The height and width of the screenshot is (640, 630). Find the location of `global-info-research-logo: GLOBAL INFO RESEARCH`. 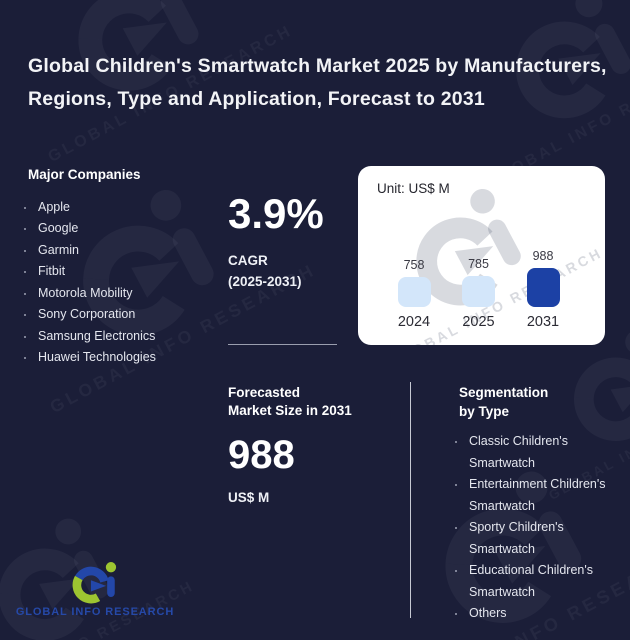

global-info-research-logo: GLOBAL INFO RESEARCH is located at coordinates (94, 588).